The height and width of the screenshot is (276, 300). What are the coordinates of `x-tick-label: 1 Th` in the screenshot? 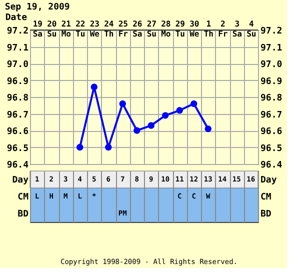 It's located at (209, 29).